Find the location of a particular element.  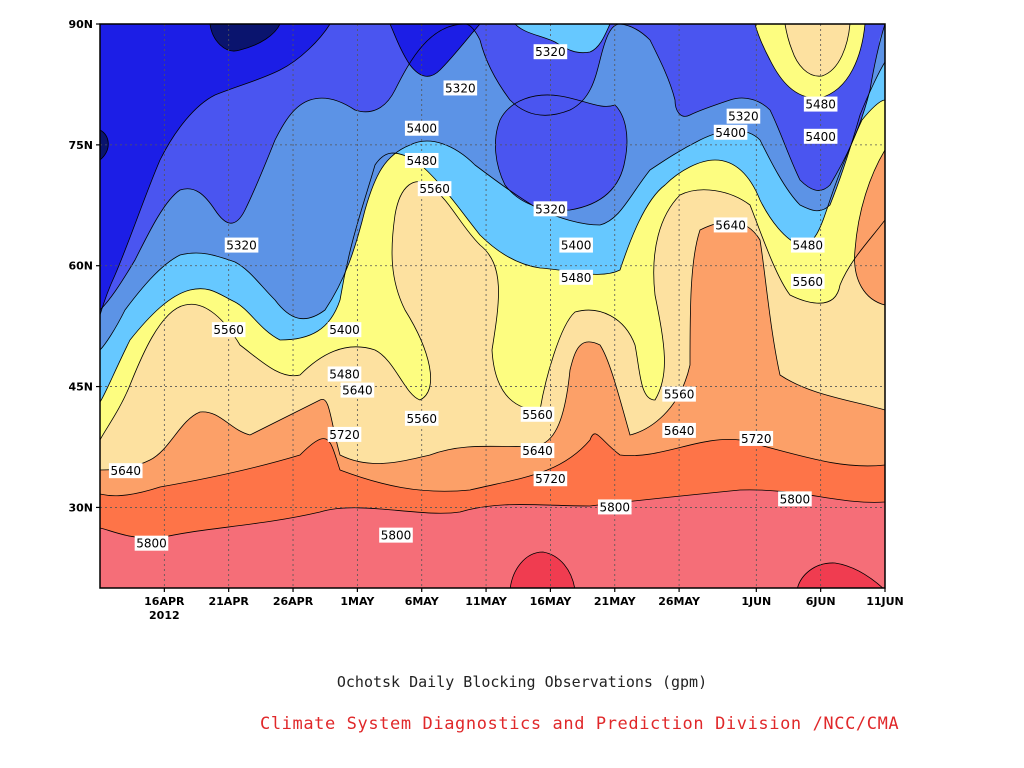

y-axis: 30N 45N 60N 75N 90N is located at coordinates (84, 266).